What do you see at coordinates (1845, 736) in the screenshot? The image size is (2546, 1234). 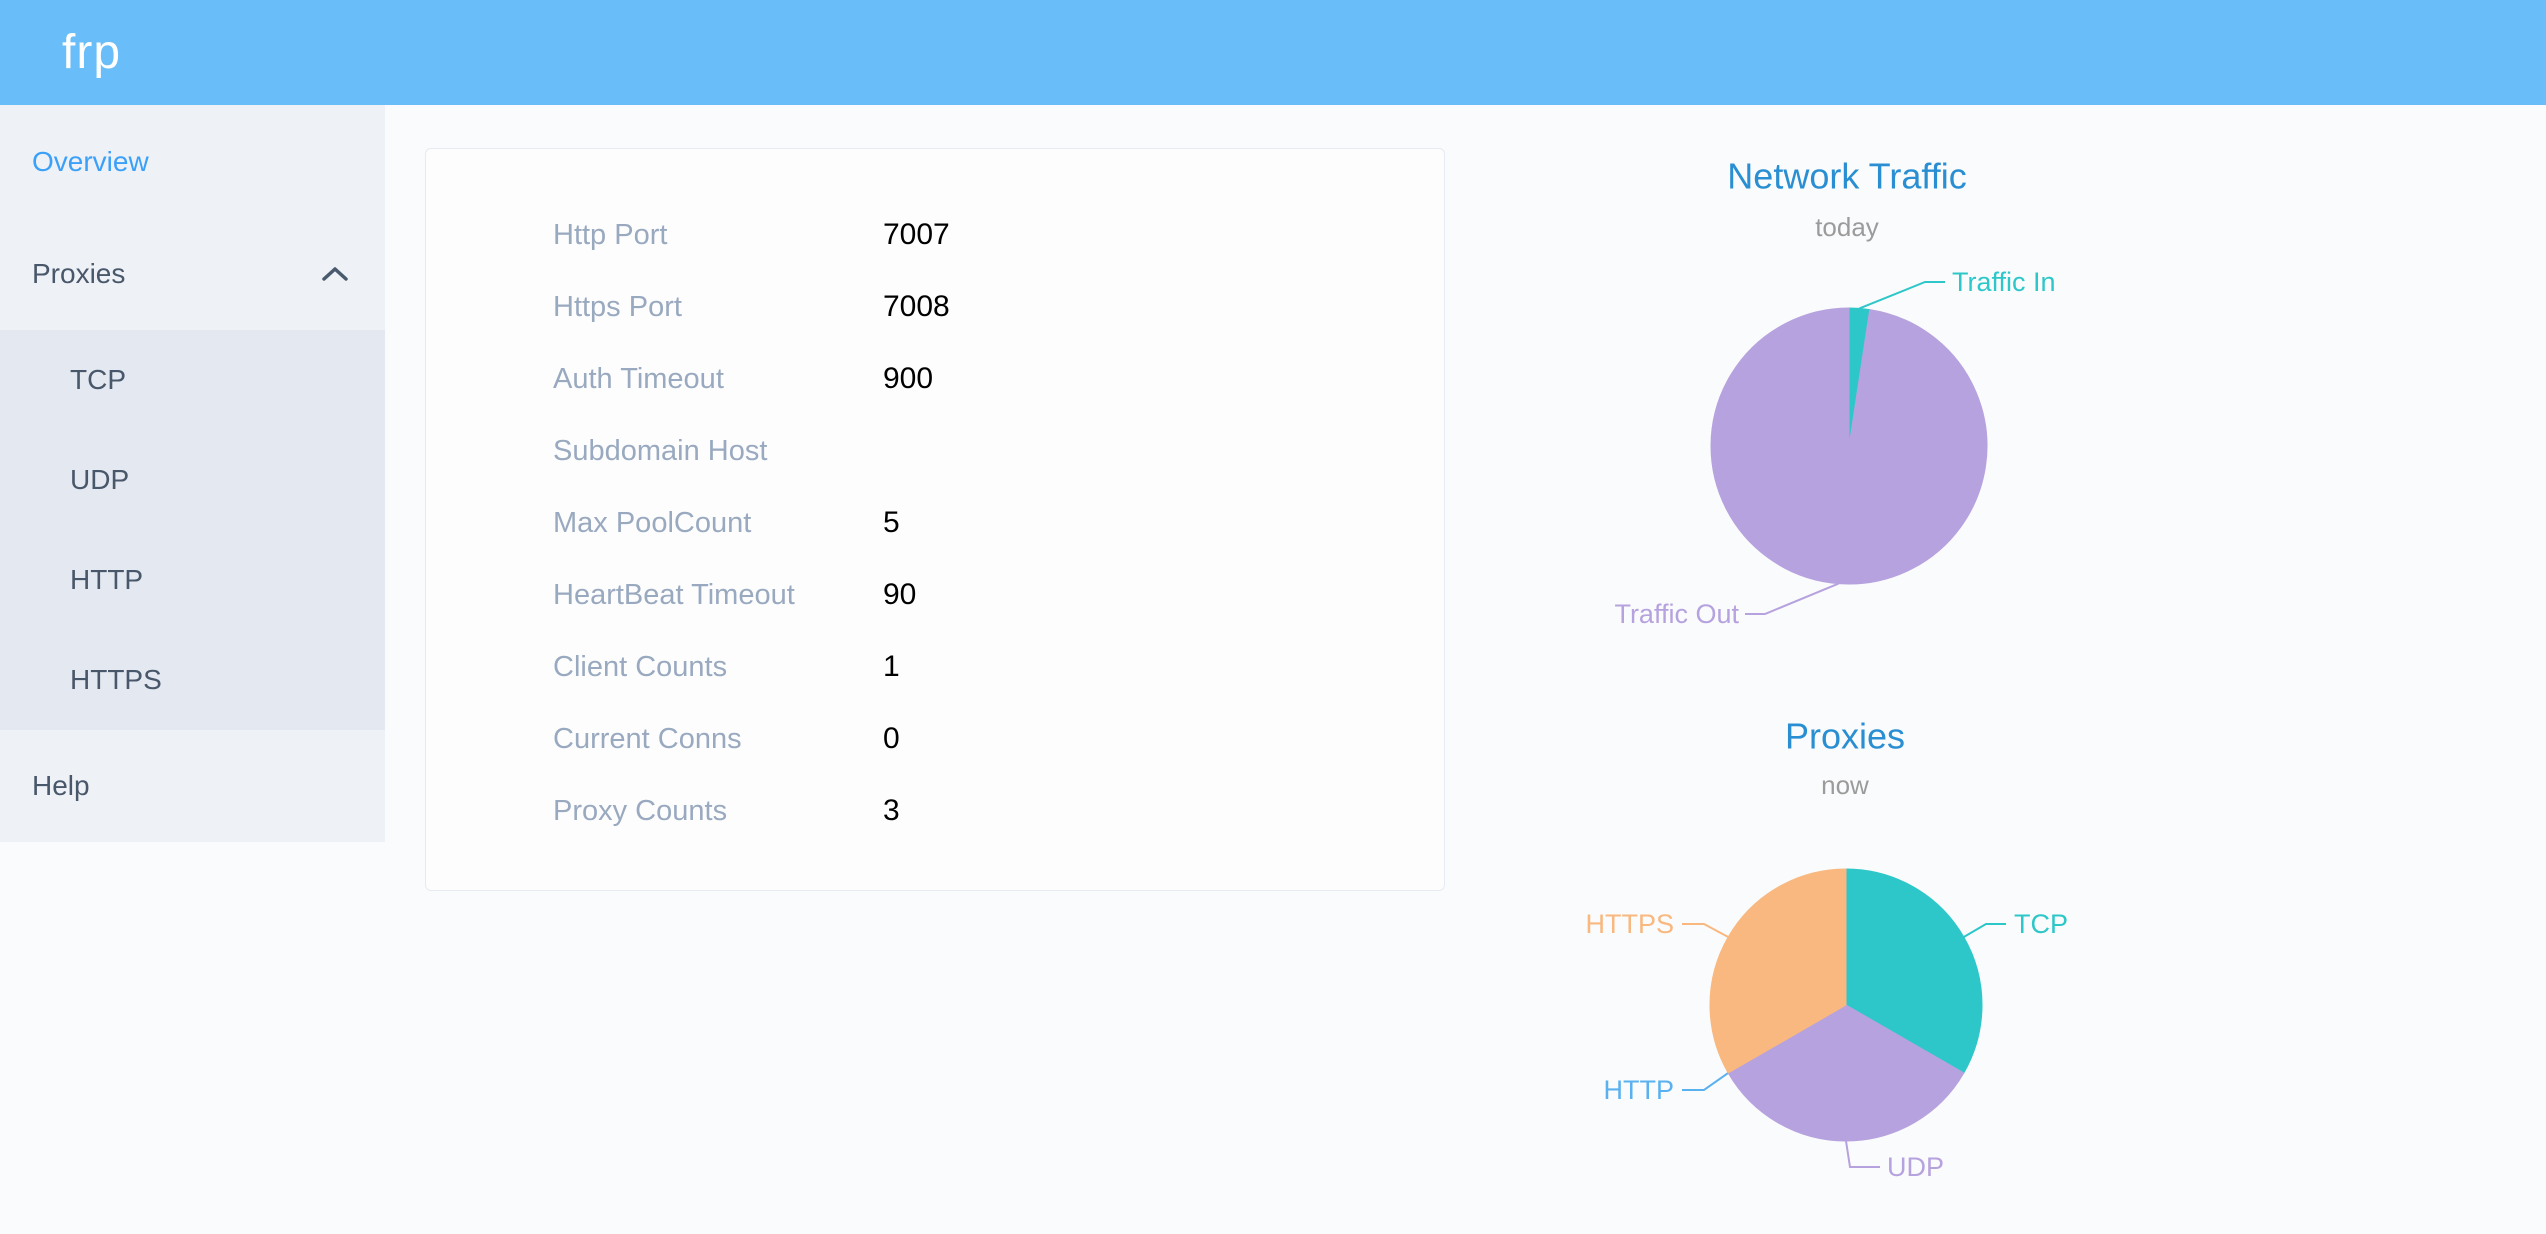 I see `chart-title-proxies: Proxies` at bounding box center [1845, 736].